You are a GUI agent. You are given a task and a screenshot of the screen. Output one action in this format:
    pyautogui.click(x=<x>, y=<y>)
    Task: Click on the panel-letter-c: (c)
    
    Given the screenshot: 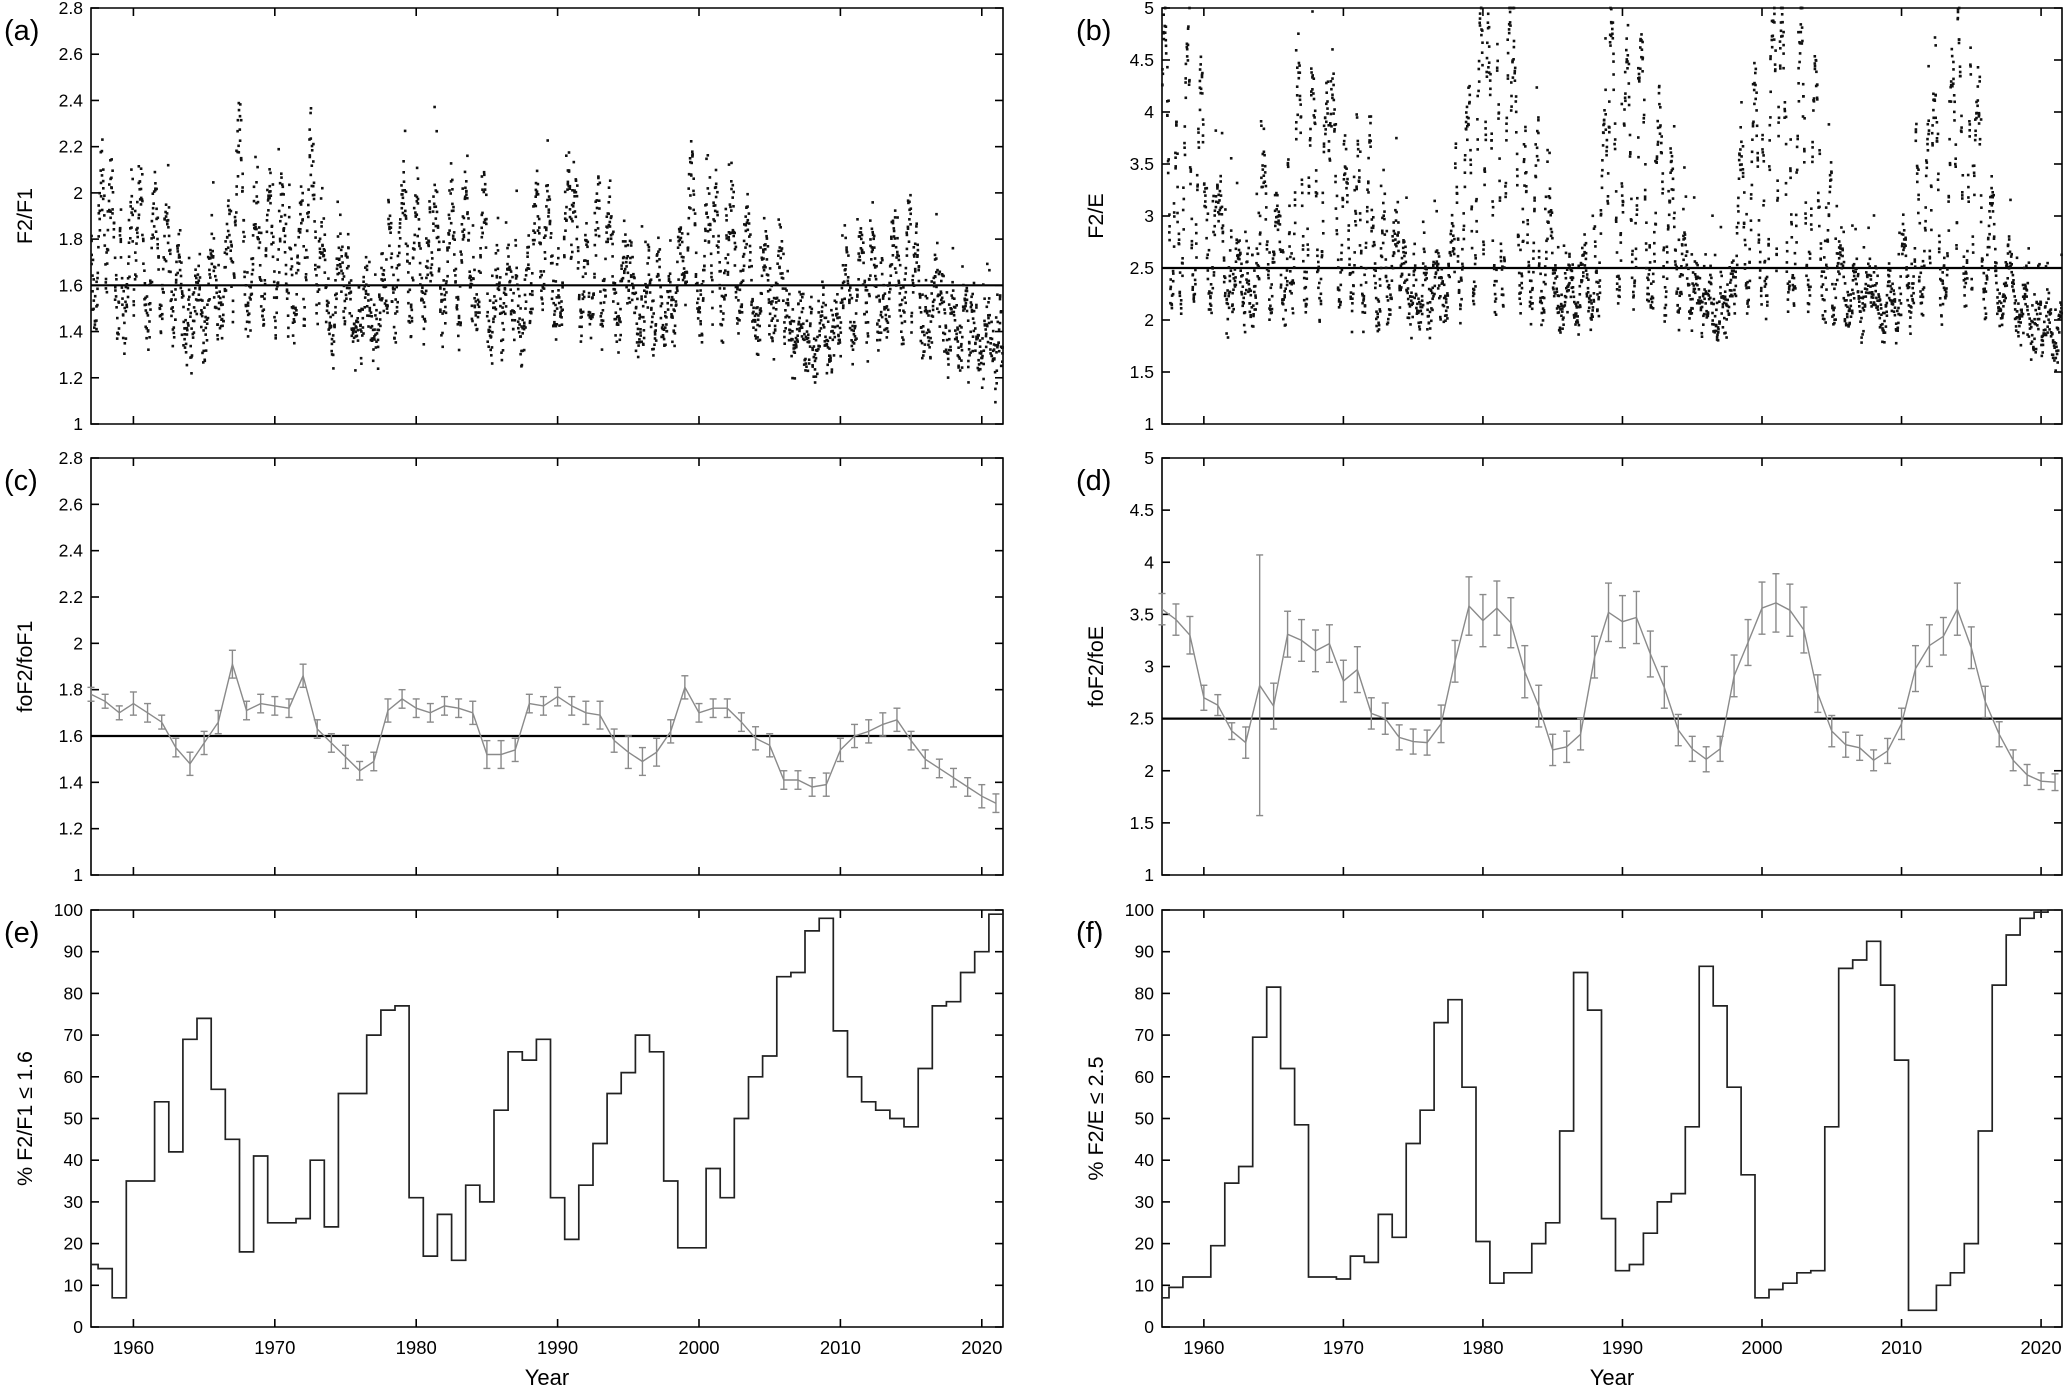 What is the action you would take?
    pyautogui.click(x=21, y=481)
    